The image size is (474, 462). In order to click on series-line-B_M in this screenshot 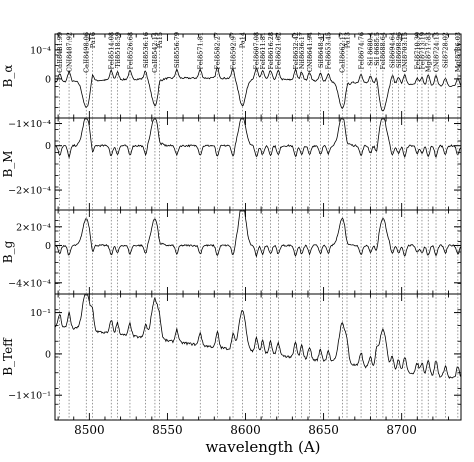, I will do `click(258, 138)`.